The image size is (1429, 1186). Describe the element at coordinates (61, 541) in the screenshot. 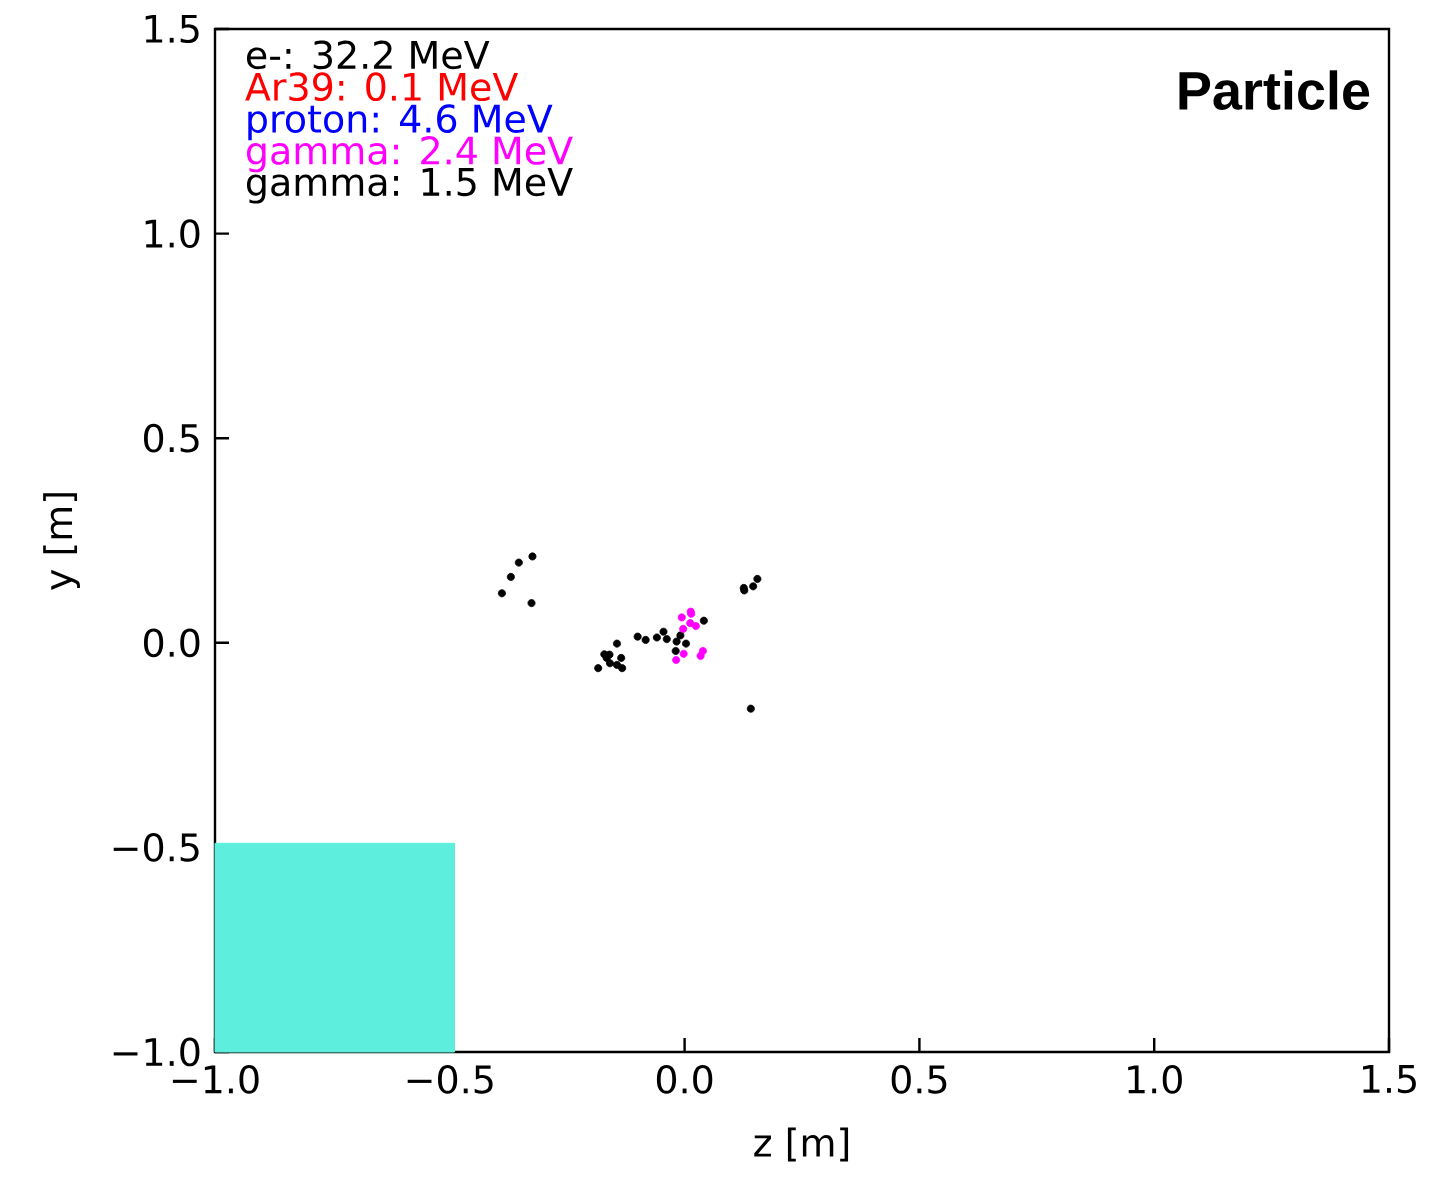

I see `y-axis-title: y [m]` at that location.